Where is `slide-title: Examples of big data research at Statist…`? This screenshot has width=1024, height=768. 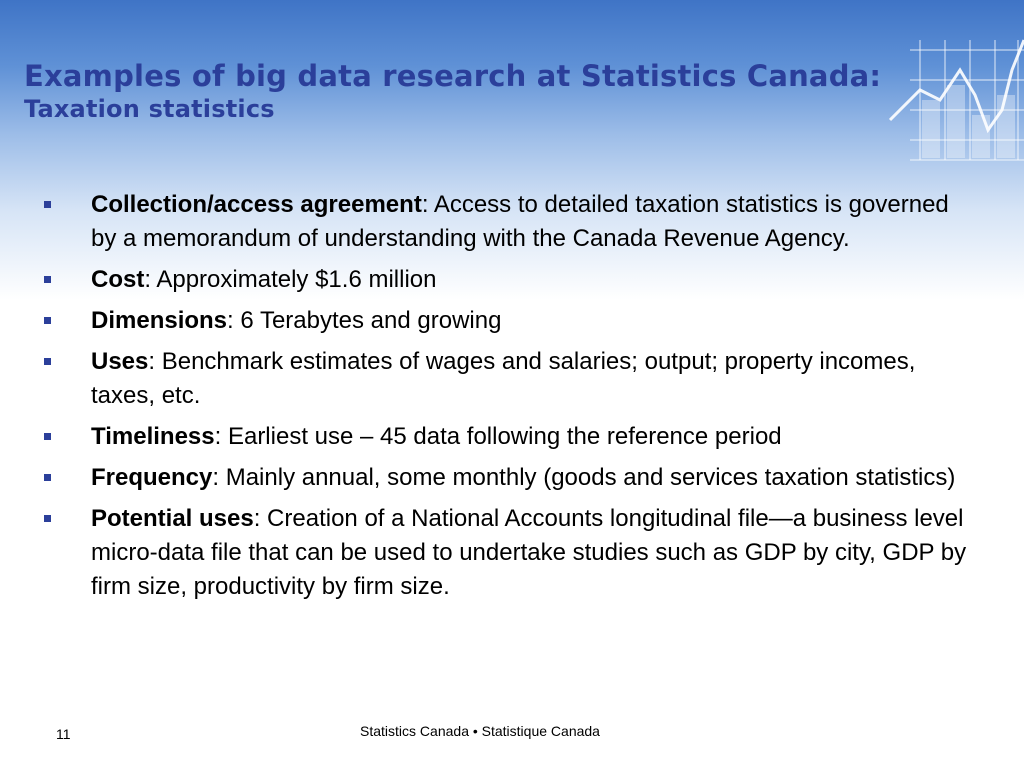 slide-title: Examples of big data research at Statist… is located at coordinates (452, 91).